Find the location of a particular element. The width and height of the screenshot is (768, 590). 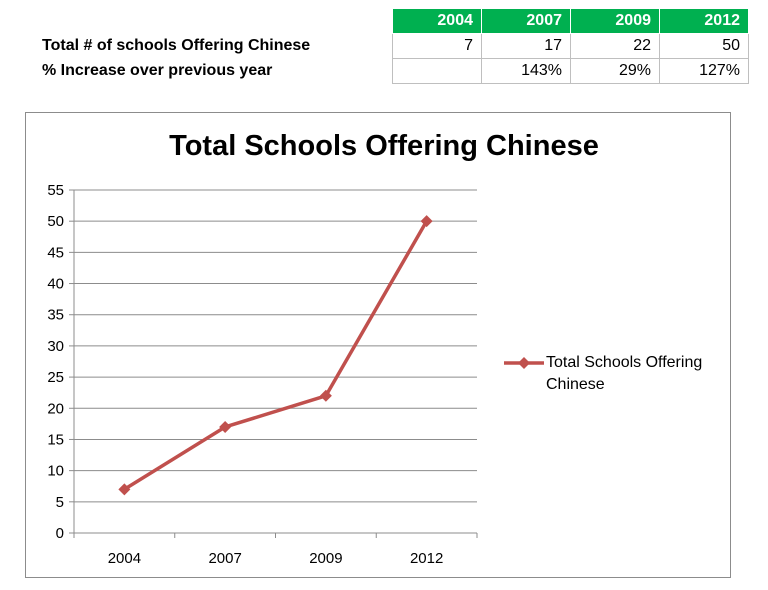

header-2012: 2012 is located at coordinates (704, 21).